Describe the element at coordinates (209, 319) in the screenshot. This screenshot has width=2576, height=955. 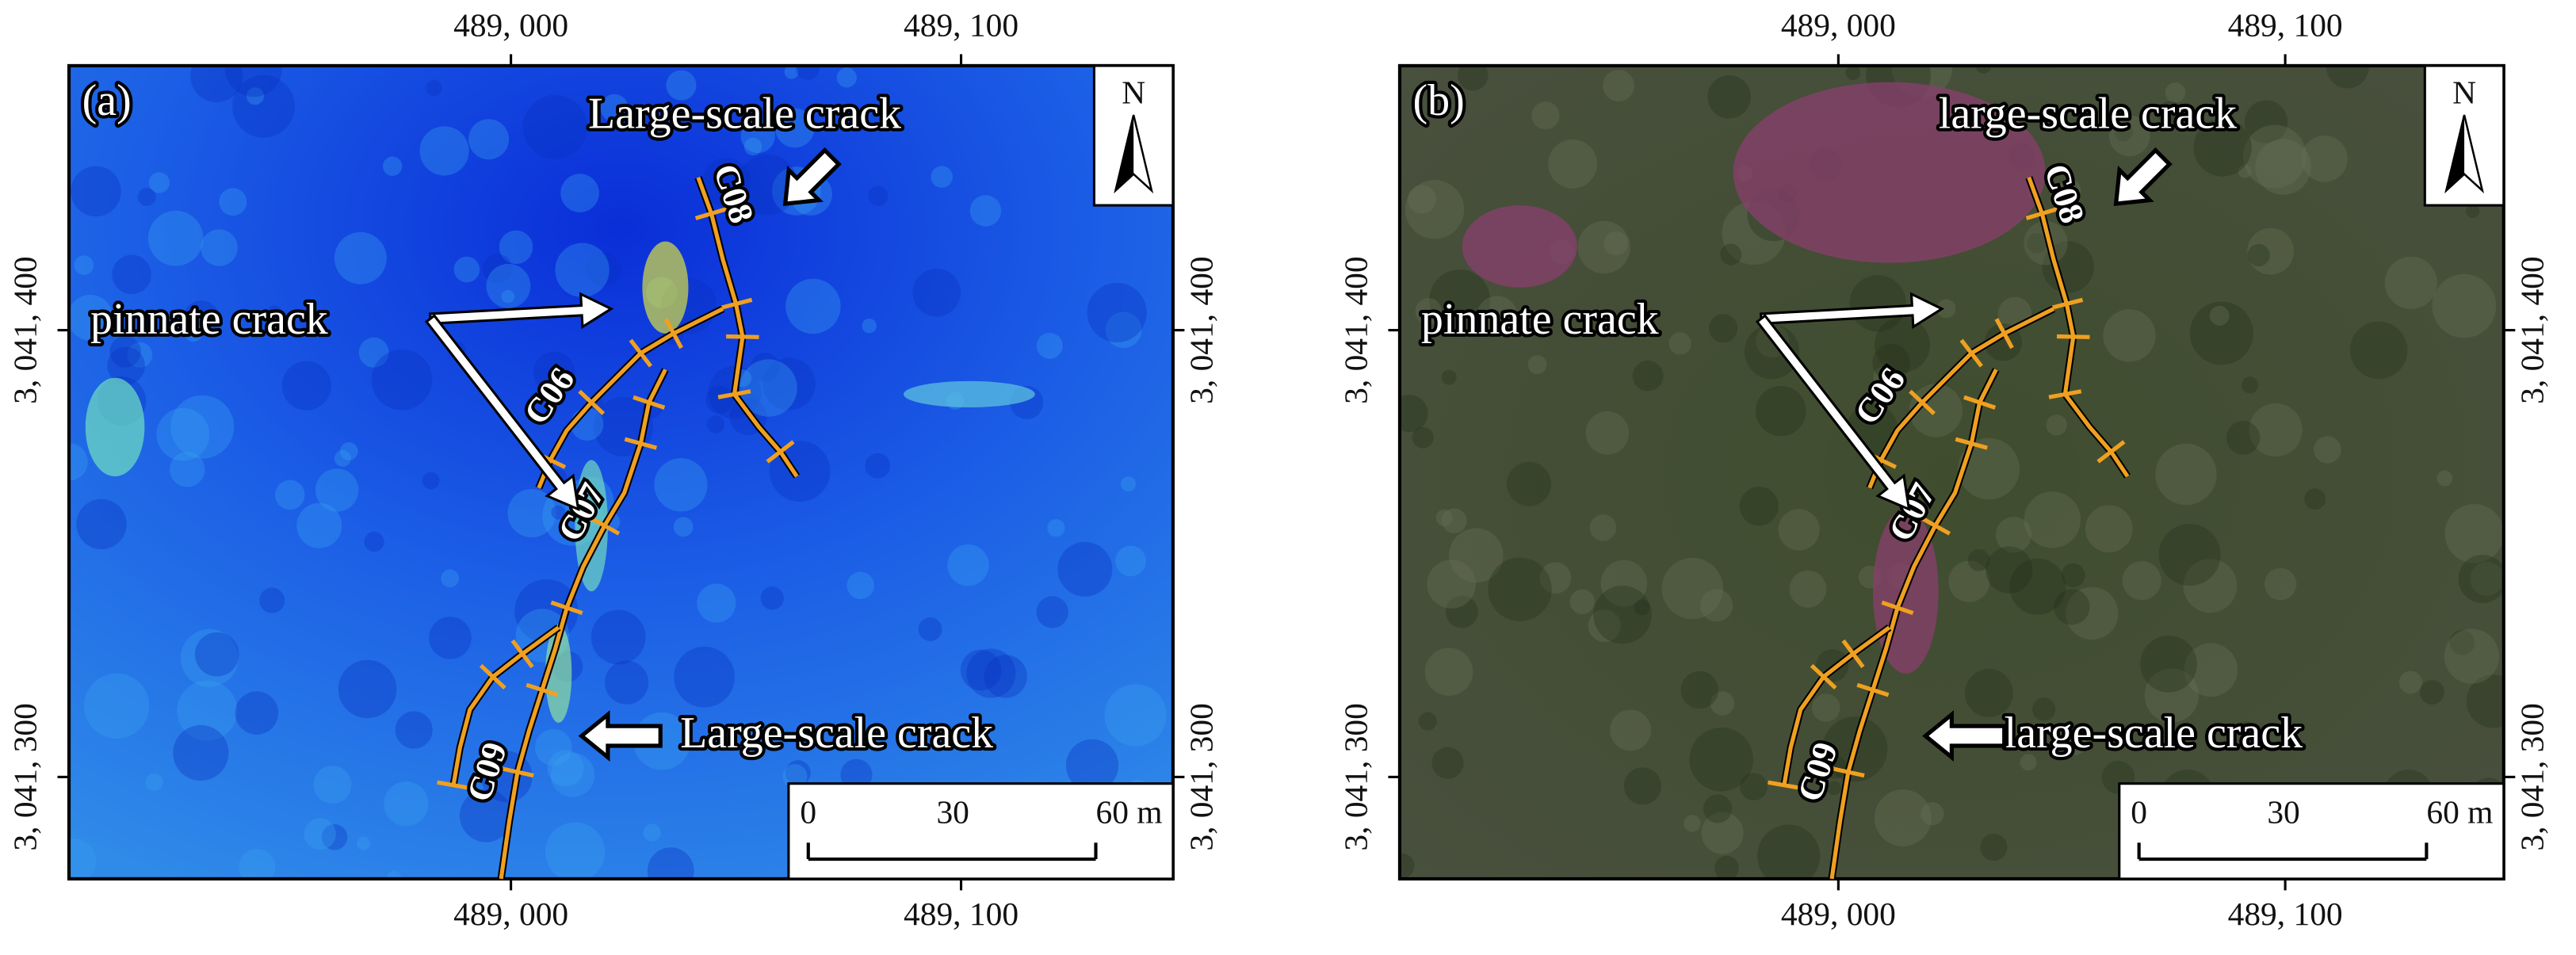
I see `annotation: pinnate crack` at that location.